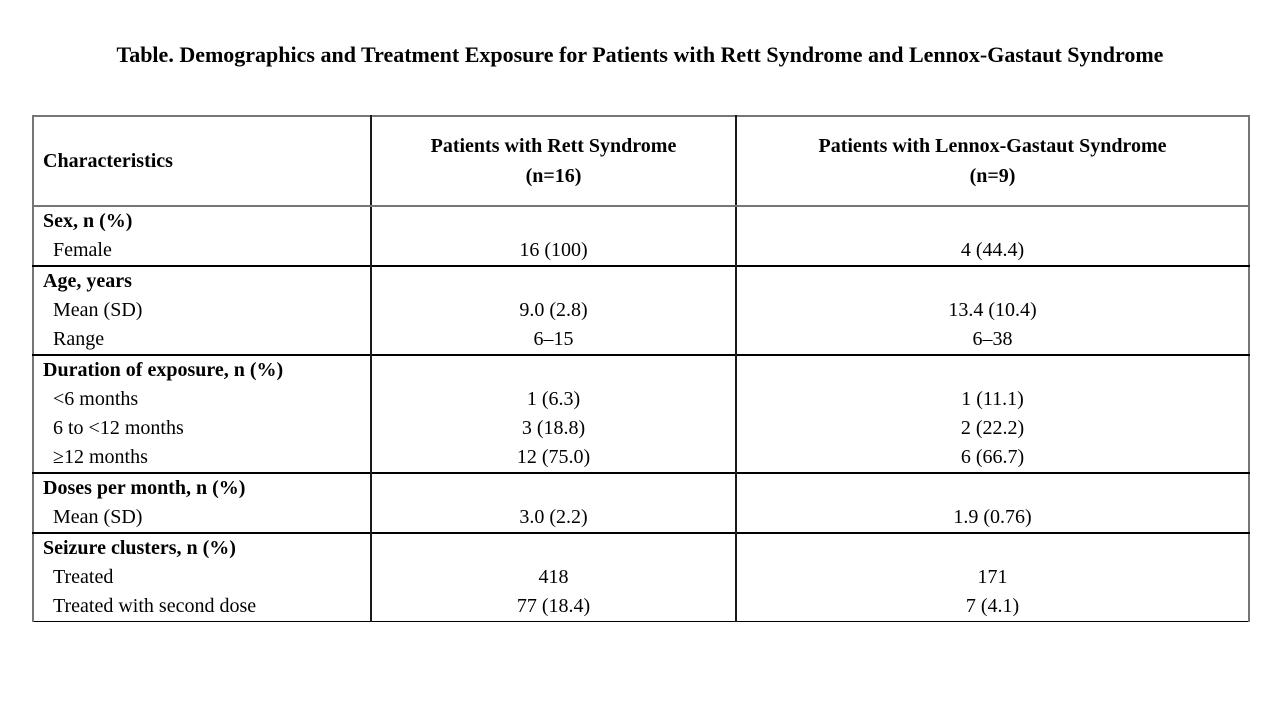 This screenshot has height=720, width=1280. I want to click on row-label: Treated, so click(83, 577).